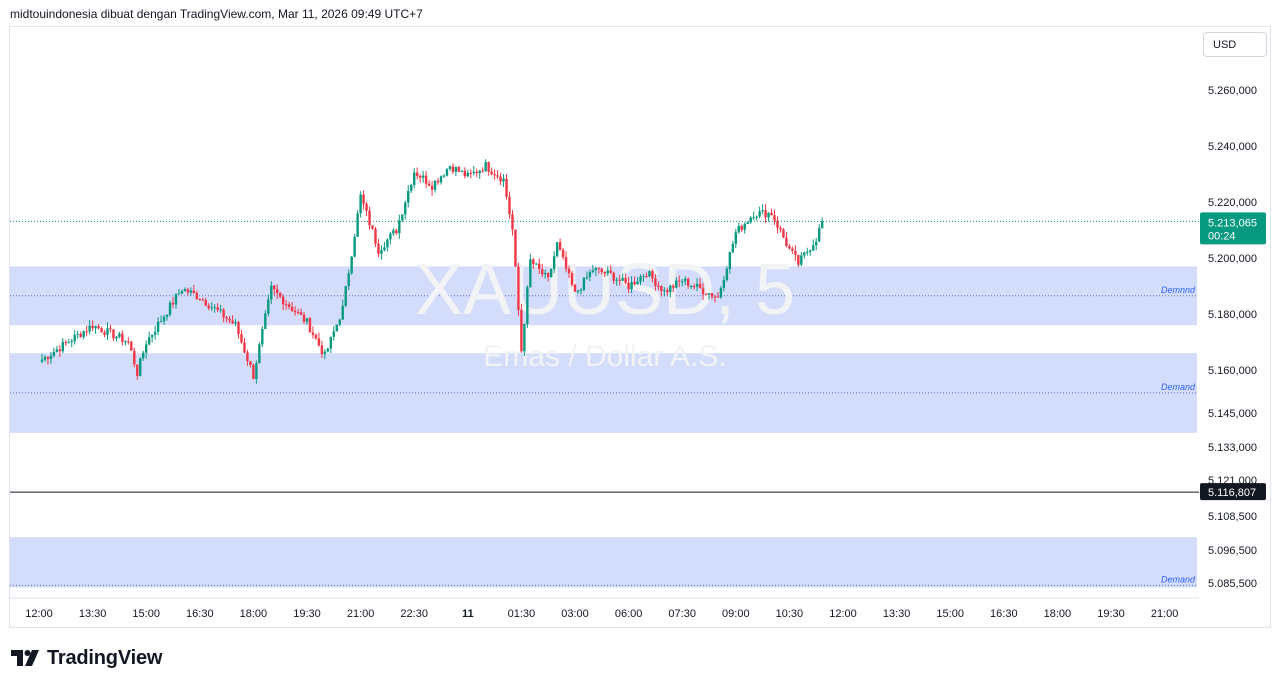 This screenshot has width=1281, height=688. I want to click on x-tick-label: 07:30, so click(682, 614).